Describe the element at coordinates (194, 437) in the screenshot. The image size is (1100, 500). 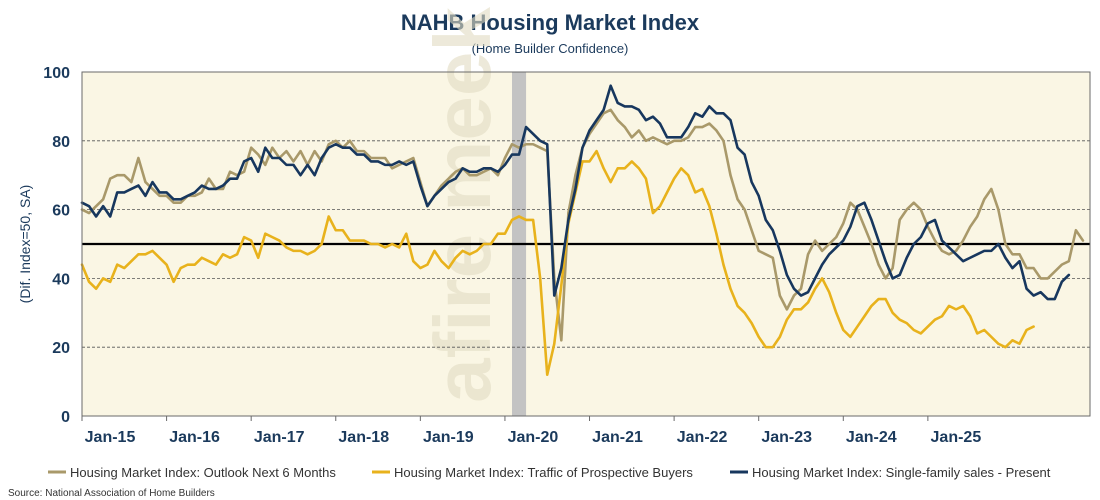
I see `x-tick-label: Jan-16` at that location.